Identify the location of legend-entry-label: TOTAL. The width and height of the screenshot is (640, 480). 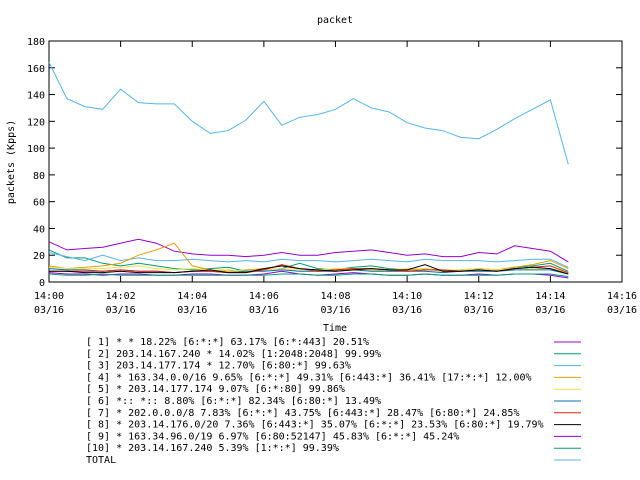
(101, 460).